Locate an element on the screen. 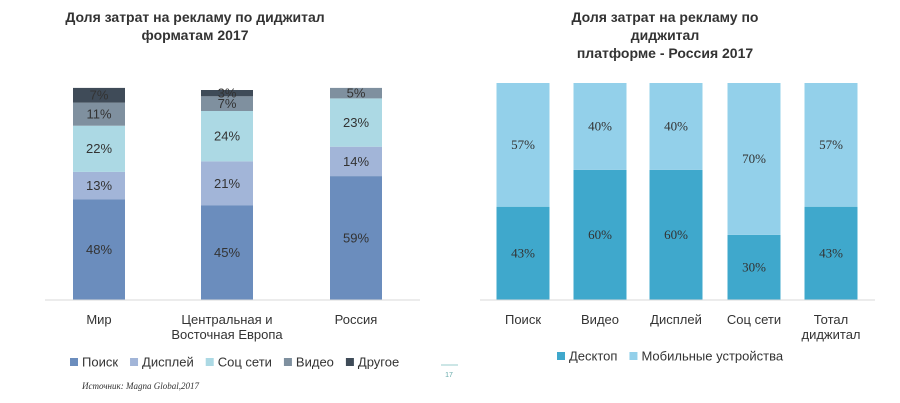 The image size is (900, 403). value-label: 22% is located at coordinates (99, 148).